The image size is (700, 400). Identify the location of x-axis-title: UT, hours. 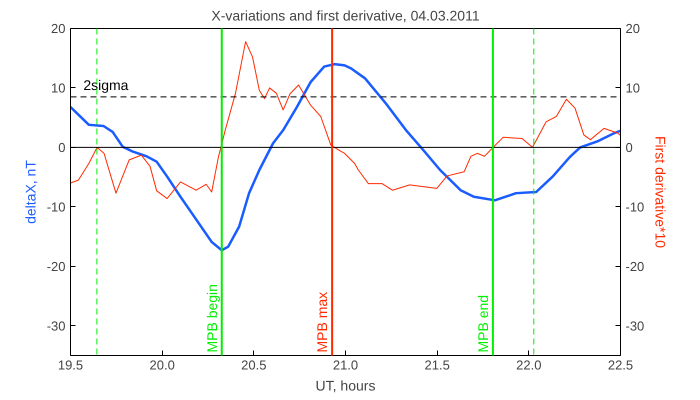
(346, 386).